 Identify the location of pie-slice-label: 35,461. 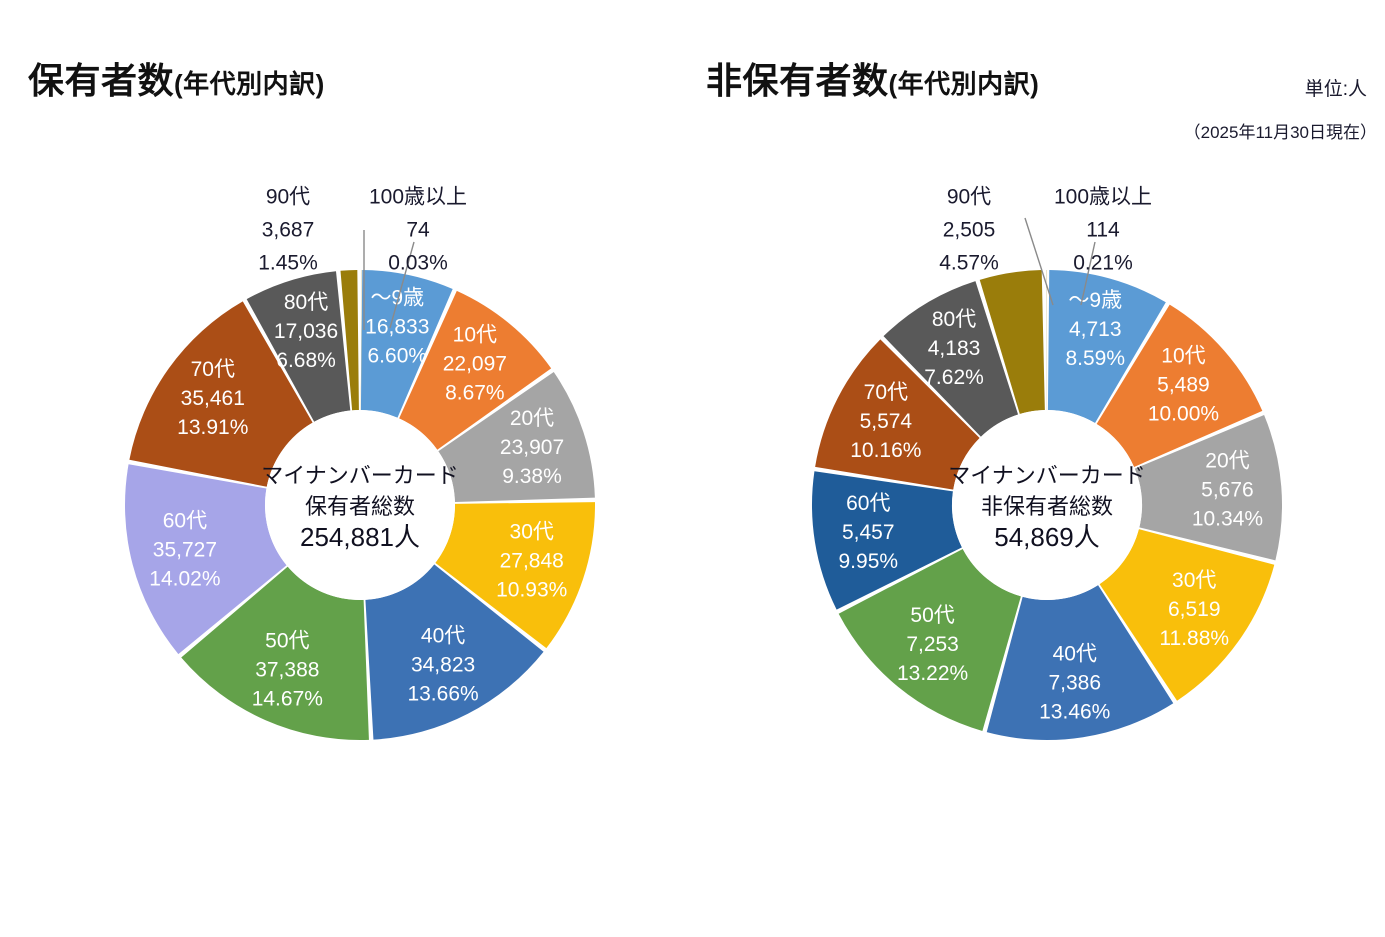
(213, 398).